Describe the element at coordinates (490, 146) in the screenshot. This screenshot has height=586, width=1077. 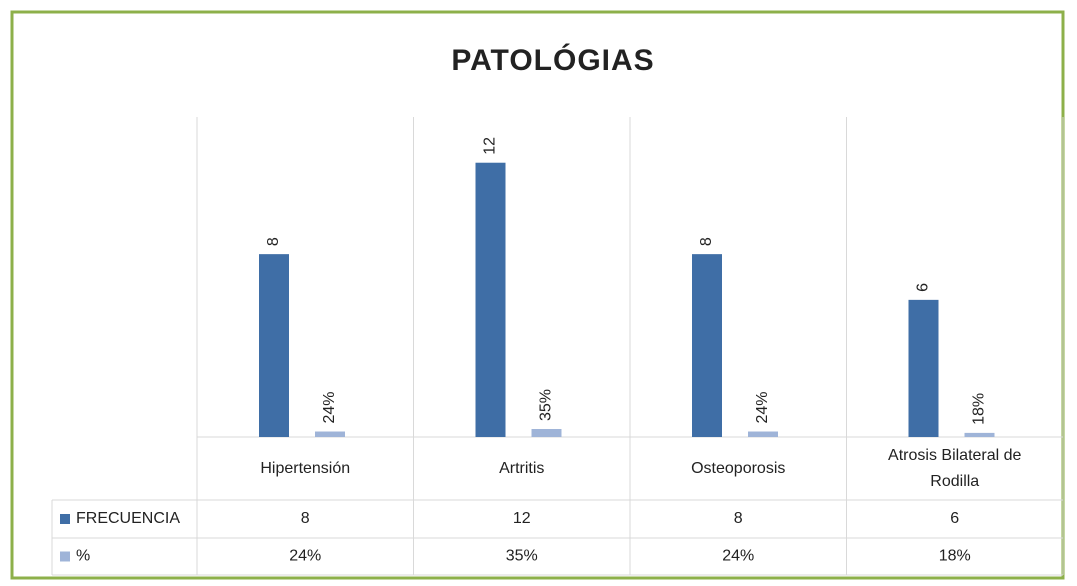
I see `data-label: 12` at that location.